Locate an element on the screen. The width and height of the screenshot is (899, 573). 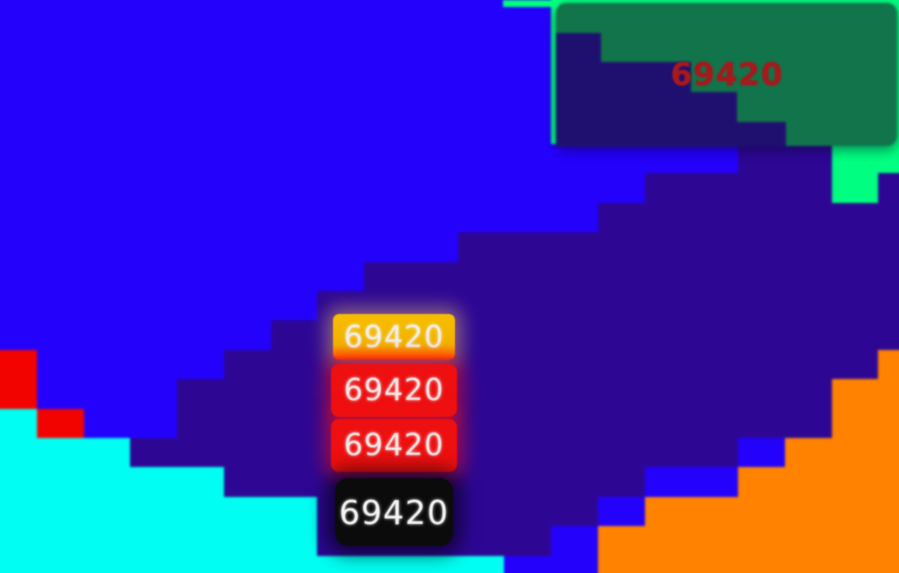
score-badge-red-1: 69420 is located at coordinates (394, 390).